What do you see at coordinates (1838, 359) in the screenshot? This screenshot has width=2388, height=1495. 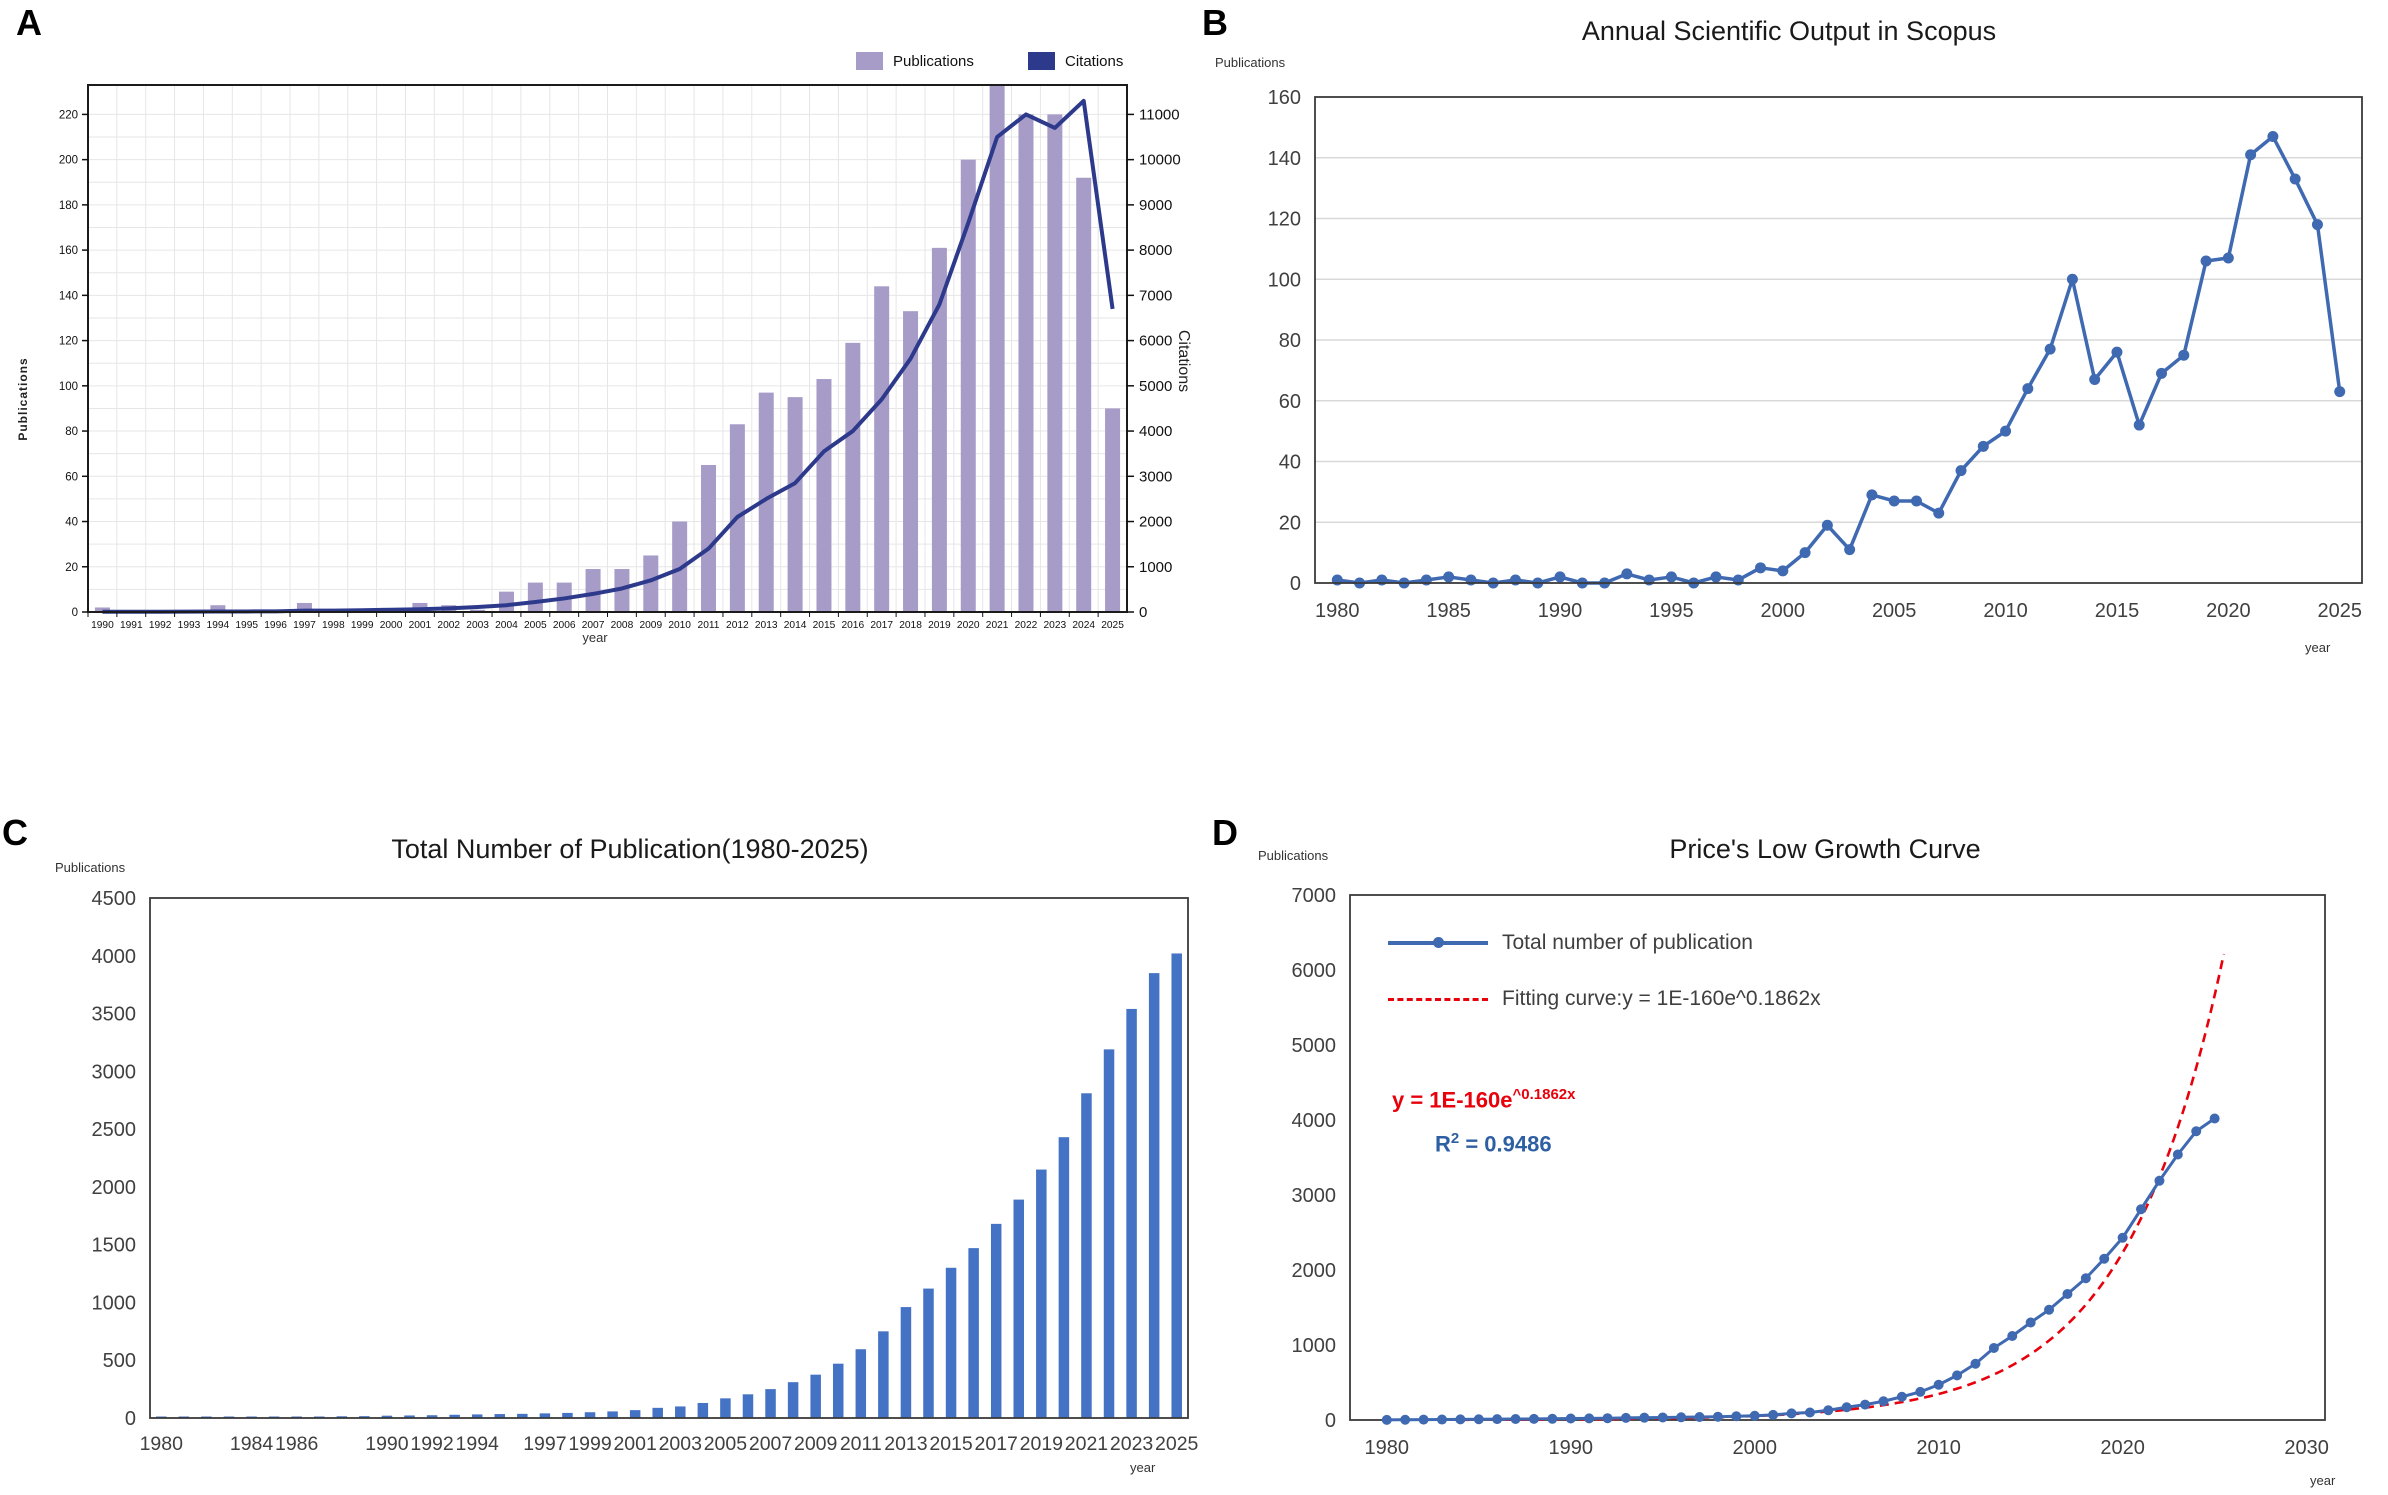 I see `publications-line` at bounding box center [1838, 359].